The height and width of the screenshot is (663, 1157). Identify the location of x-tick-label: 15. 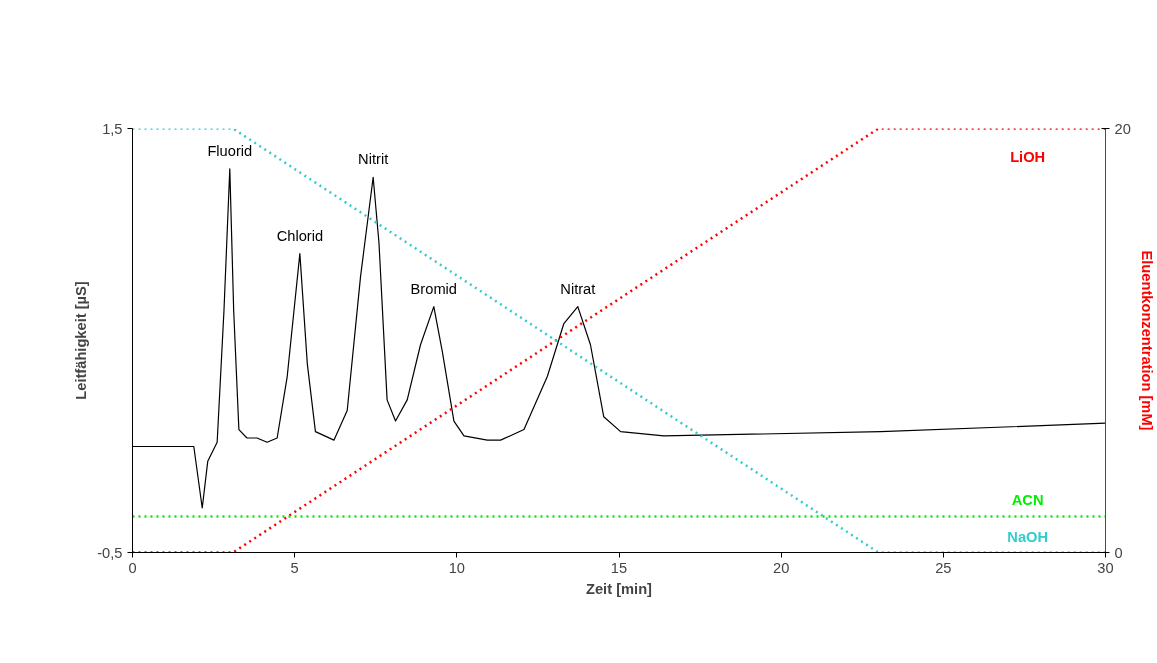
(619, 567).